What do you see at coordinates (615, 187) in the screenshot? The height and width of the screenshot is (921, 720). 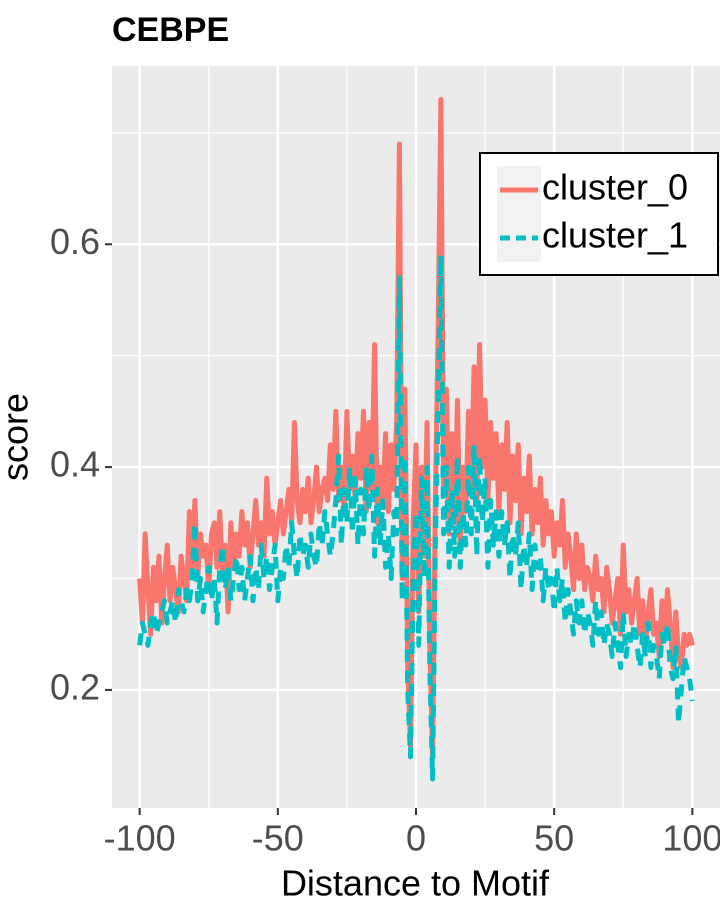 I see `legend-label: cluster_0` at bounding box center [615, 187].